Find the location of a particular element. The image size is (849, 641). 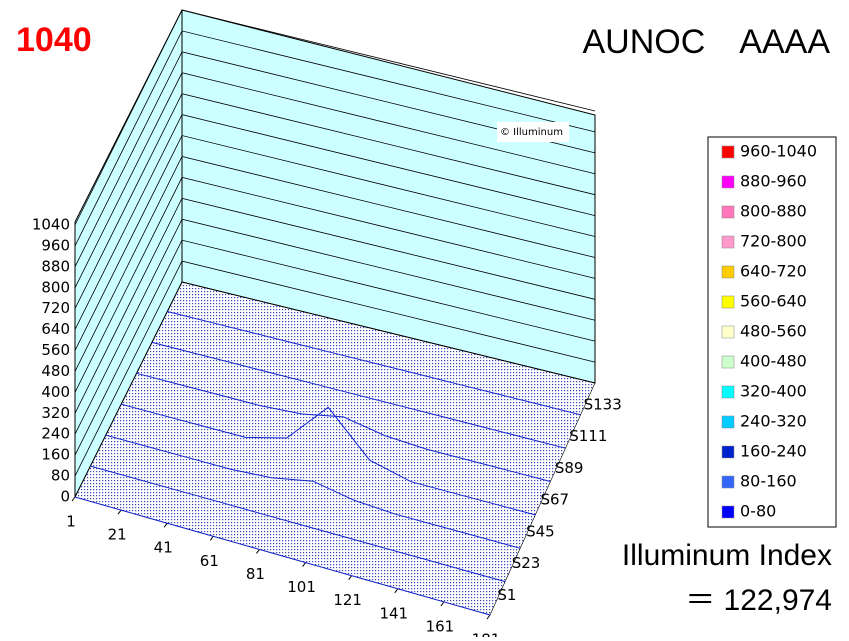

legend-label: 800-880 is located at coordinates (773, 211).